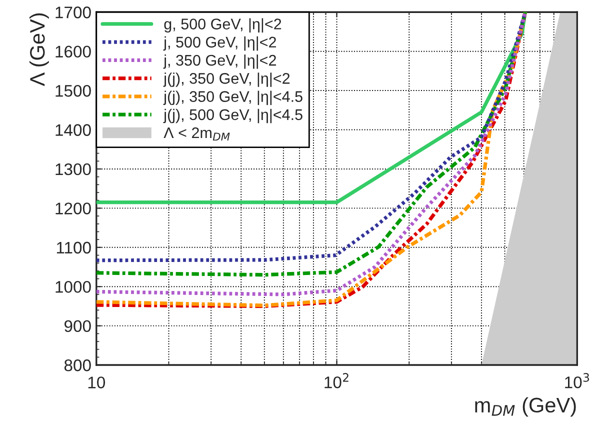 This screenshot has height=433, width=595. What do you see at coordinates (73, 248) in the screenshot?
I see `y-tick-label: 1100` at bounding box center [73, 248].